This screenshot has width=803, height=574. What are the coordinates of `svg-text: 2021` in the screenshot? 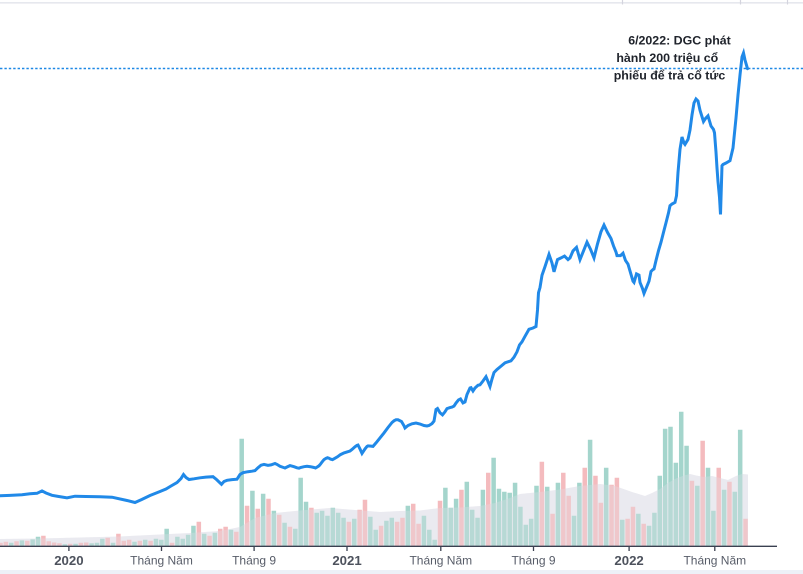 It's located at (346, 560).